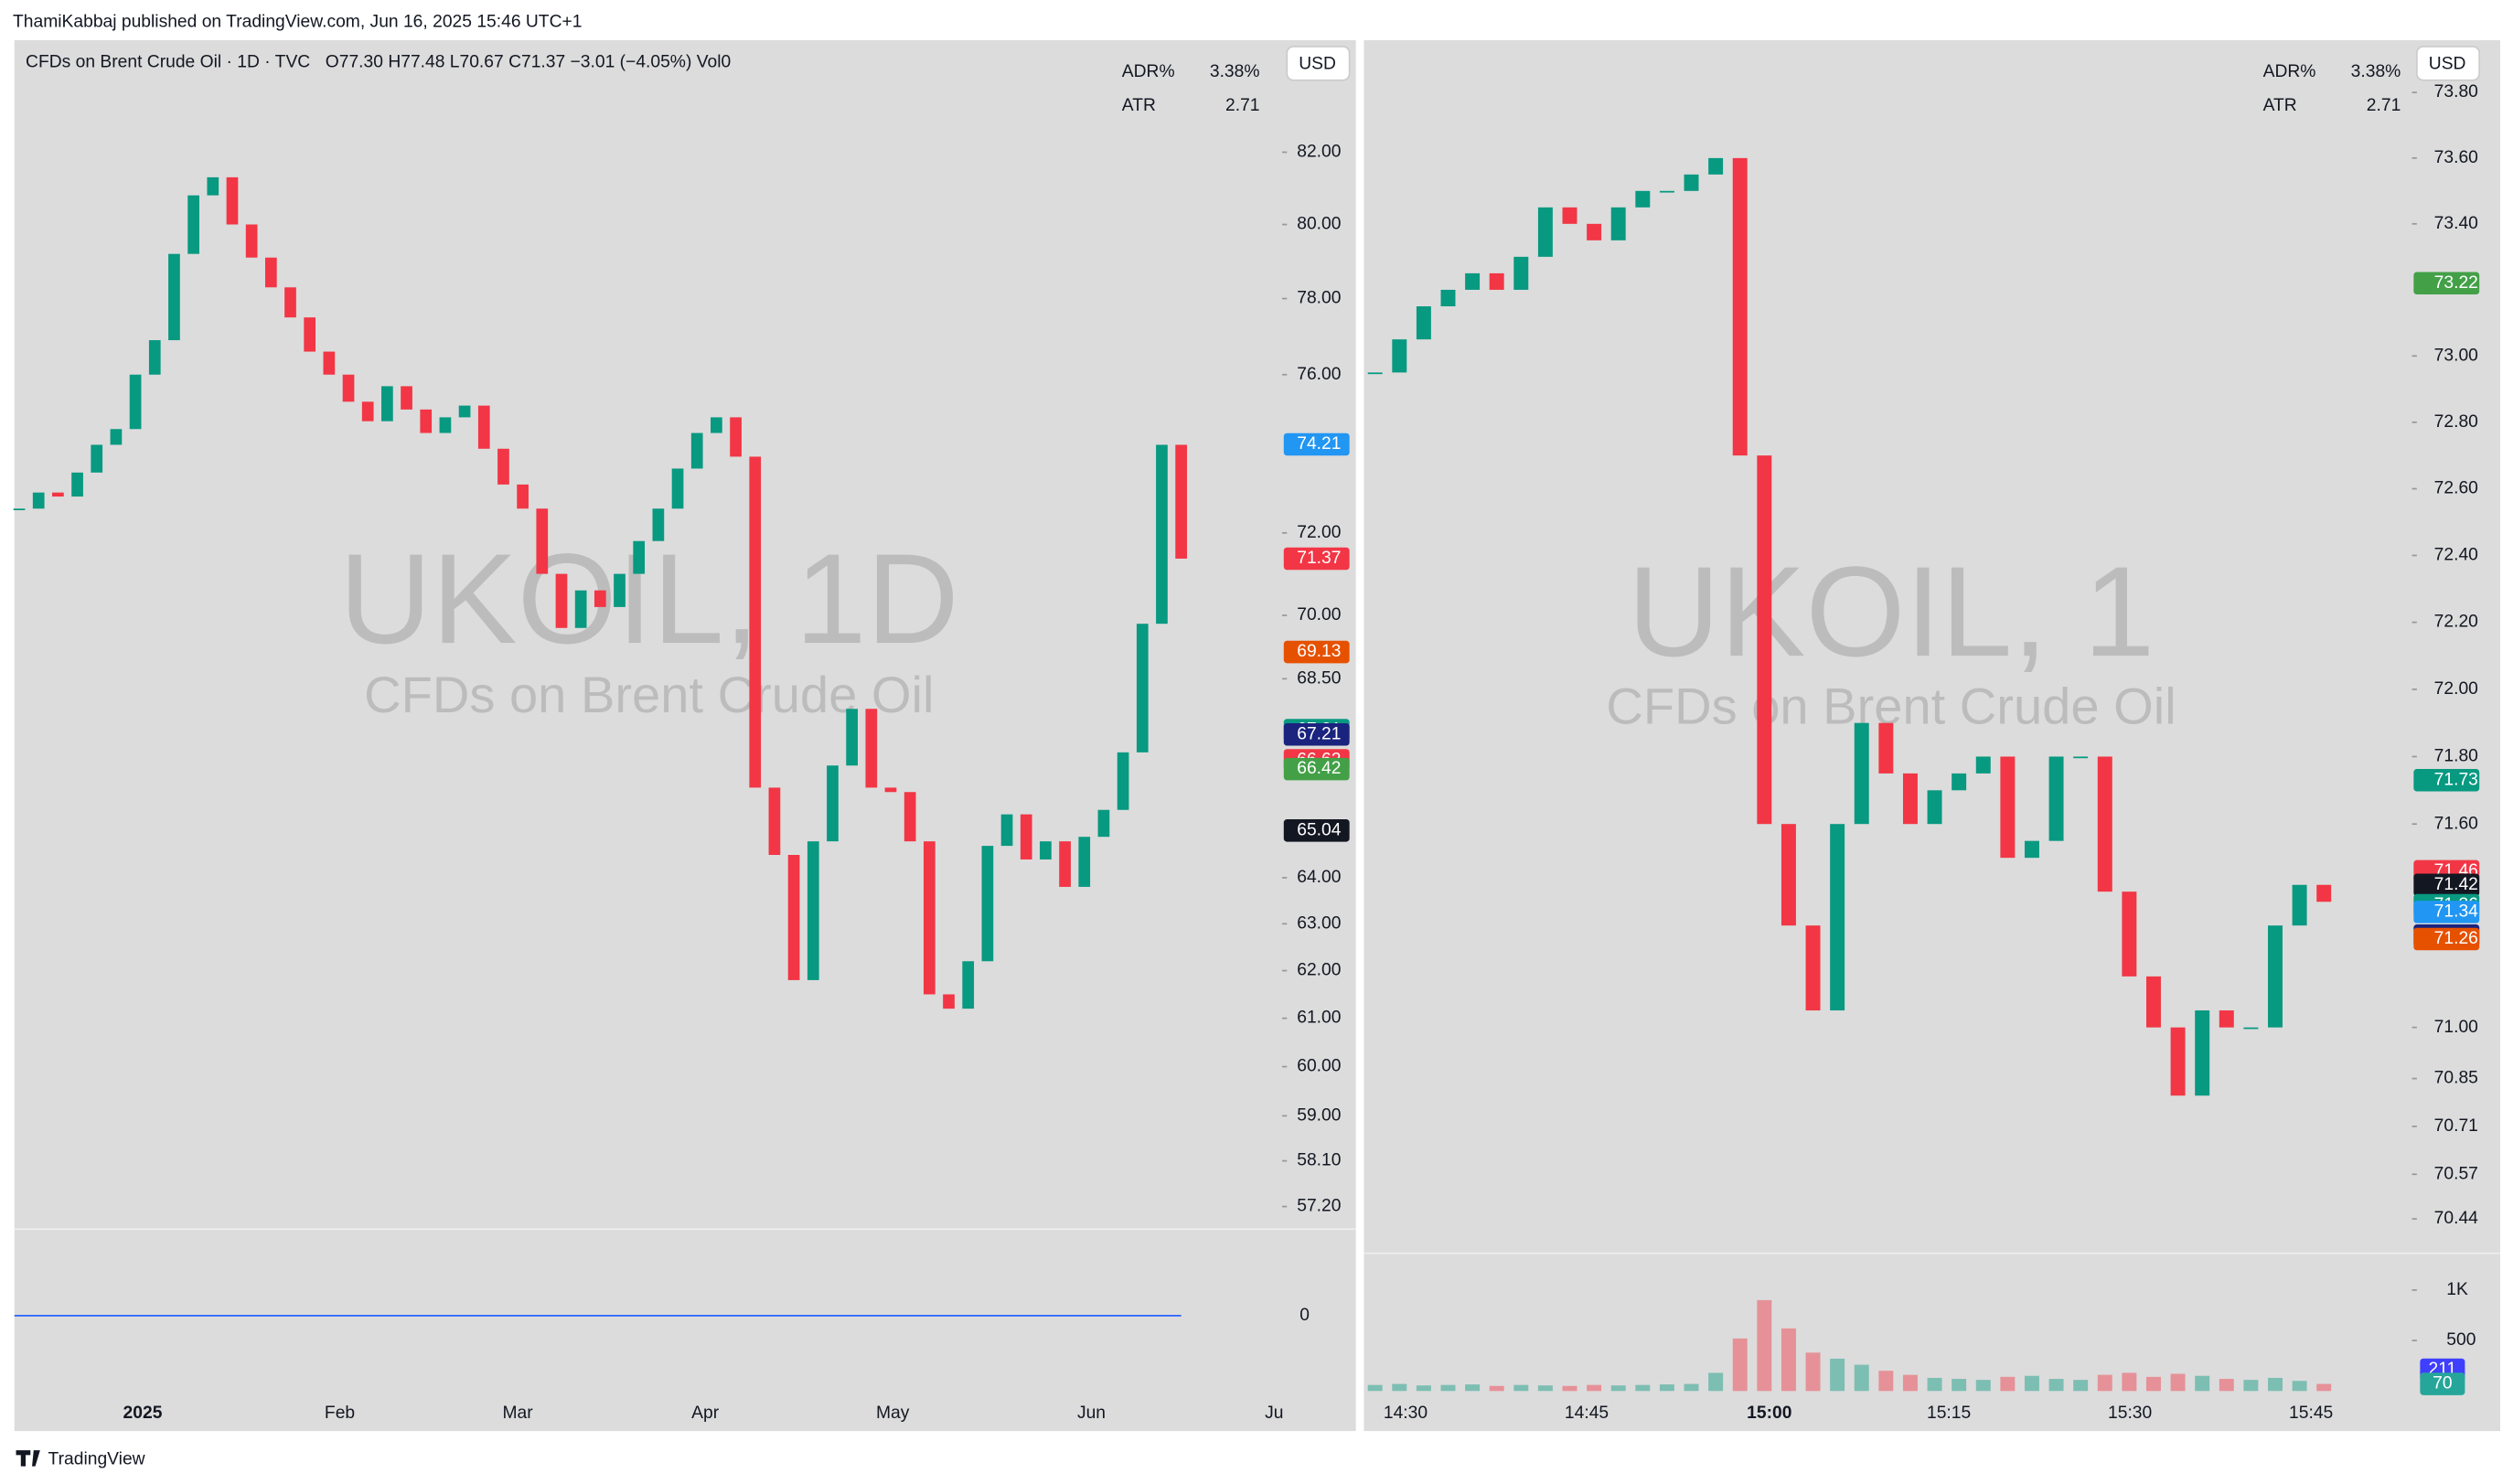  What do you see at coordinates (1319, 374) in the screenshot?
I see `y-tick-label: 76.00` at bounding box center [1319, 374].